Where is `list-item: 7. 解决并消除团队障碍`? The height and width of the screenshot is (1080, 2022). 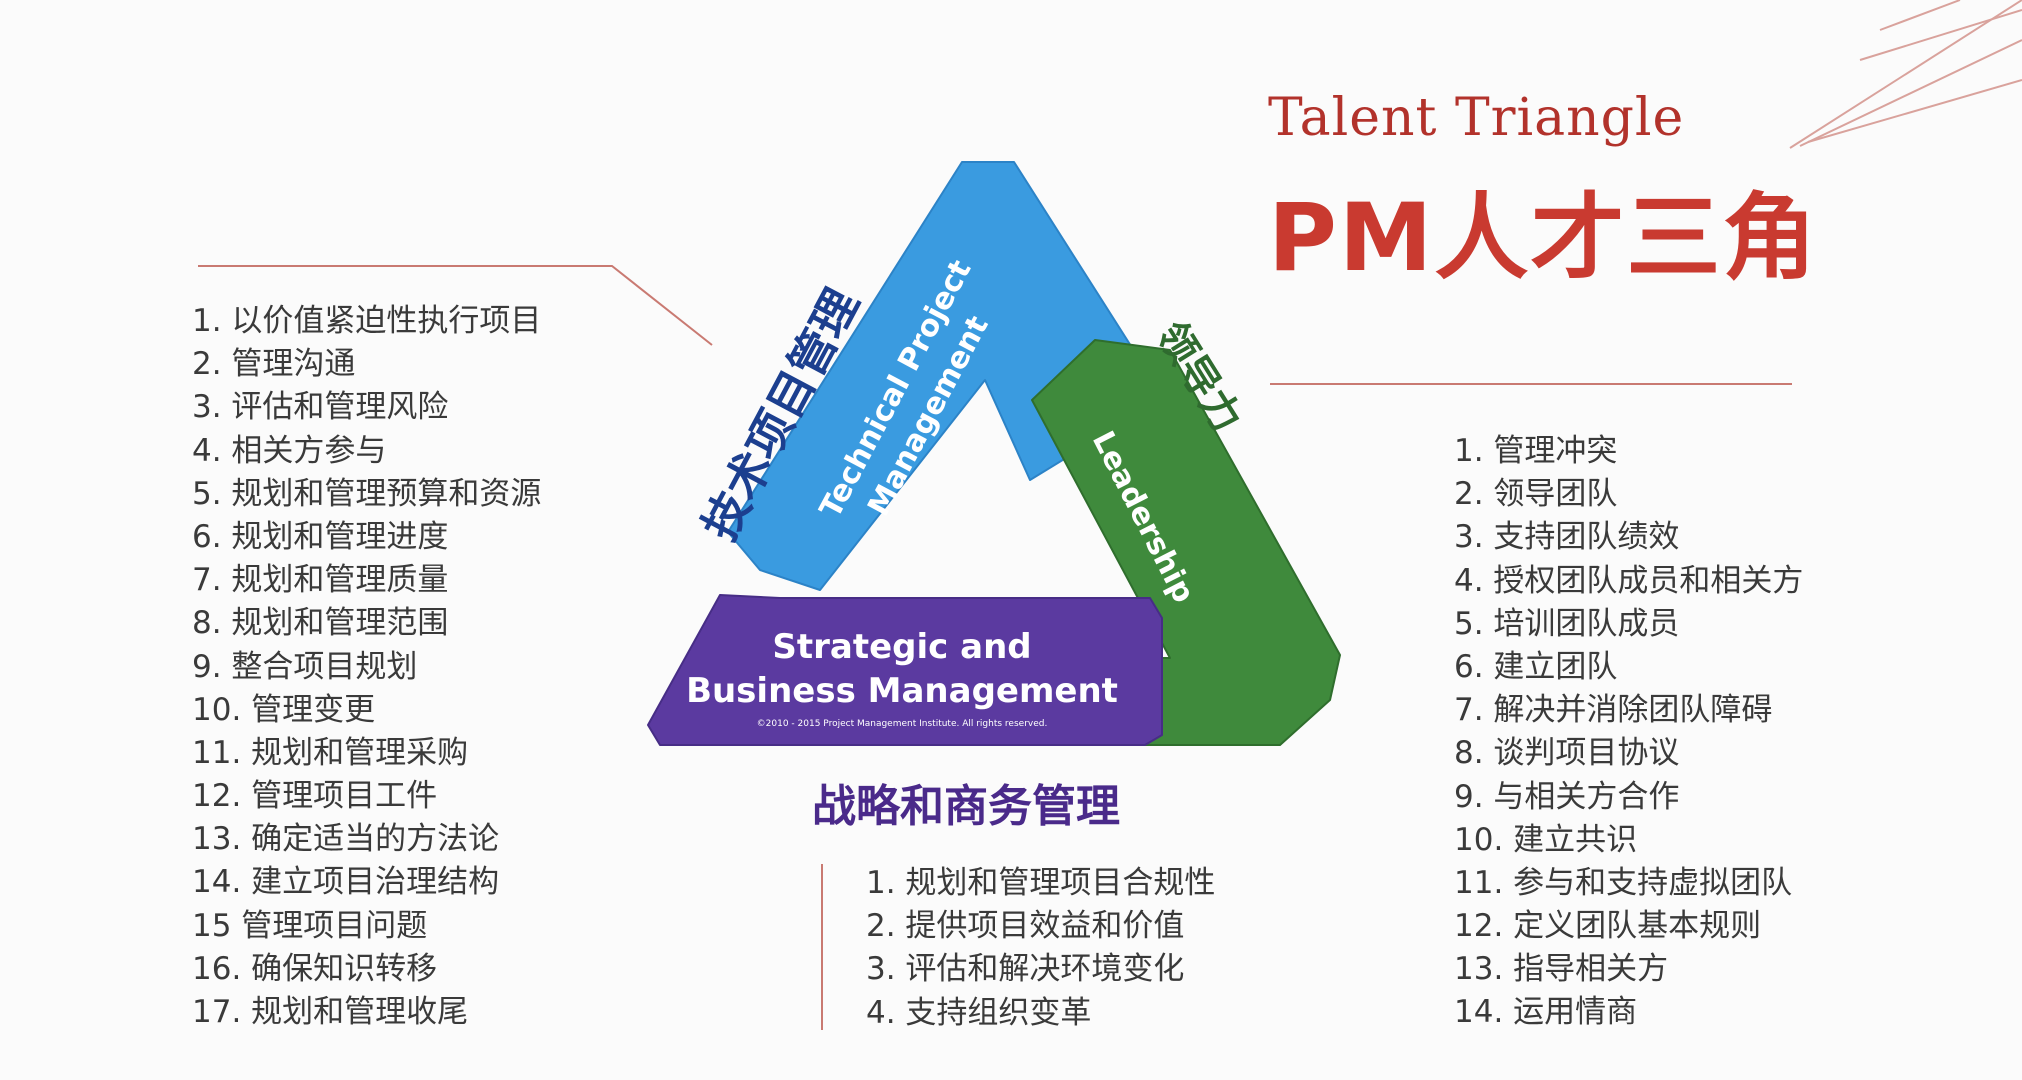
list-item: 7. 解决并消除团队障碍 is located at coordinates (1613, 710).